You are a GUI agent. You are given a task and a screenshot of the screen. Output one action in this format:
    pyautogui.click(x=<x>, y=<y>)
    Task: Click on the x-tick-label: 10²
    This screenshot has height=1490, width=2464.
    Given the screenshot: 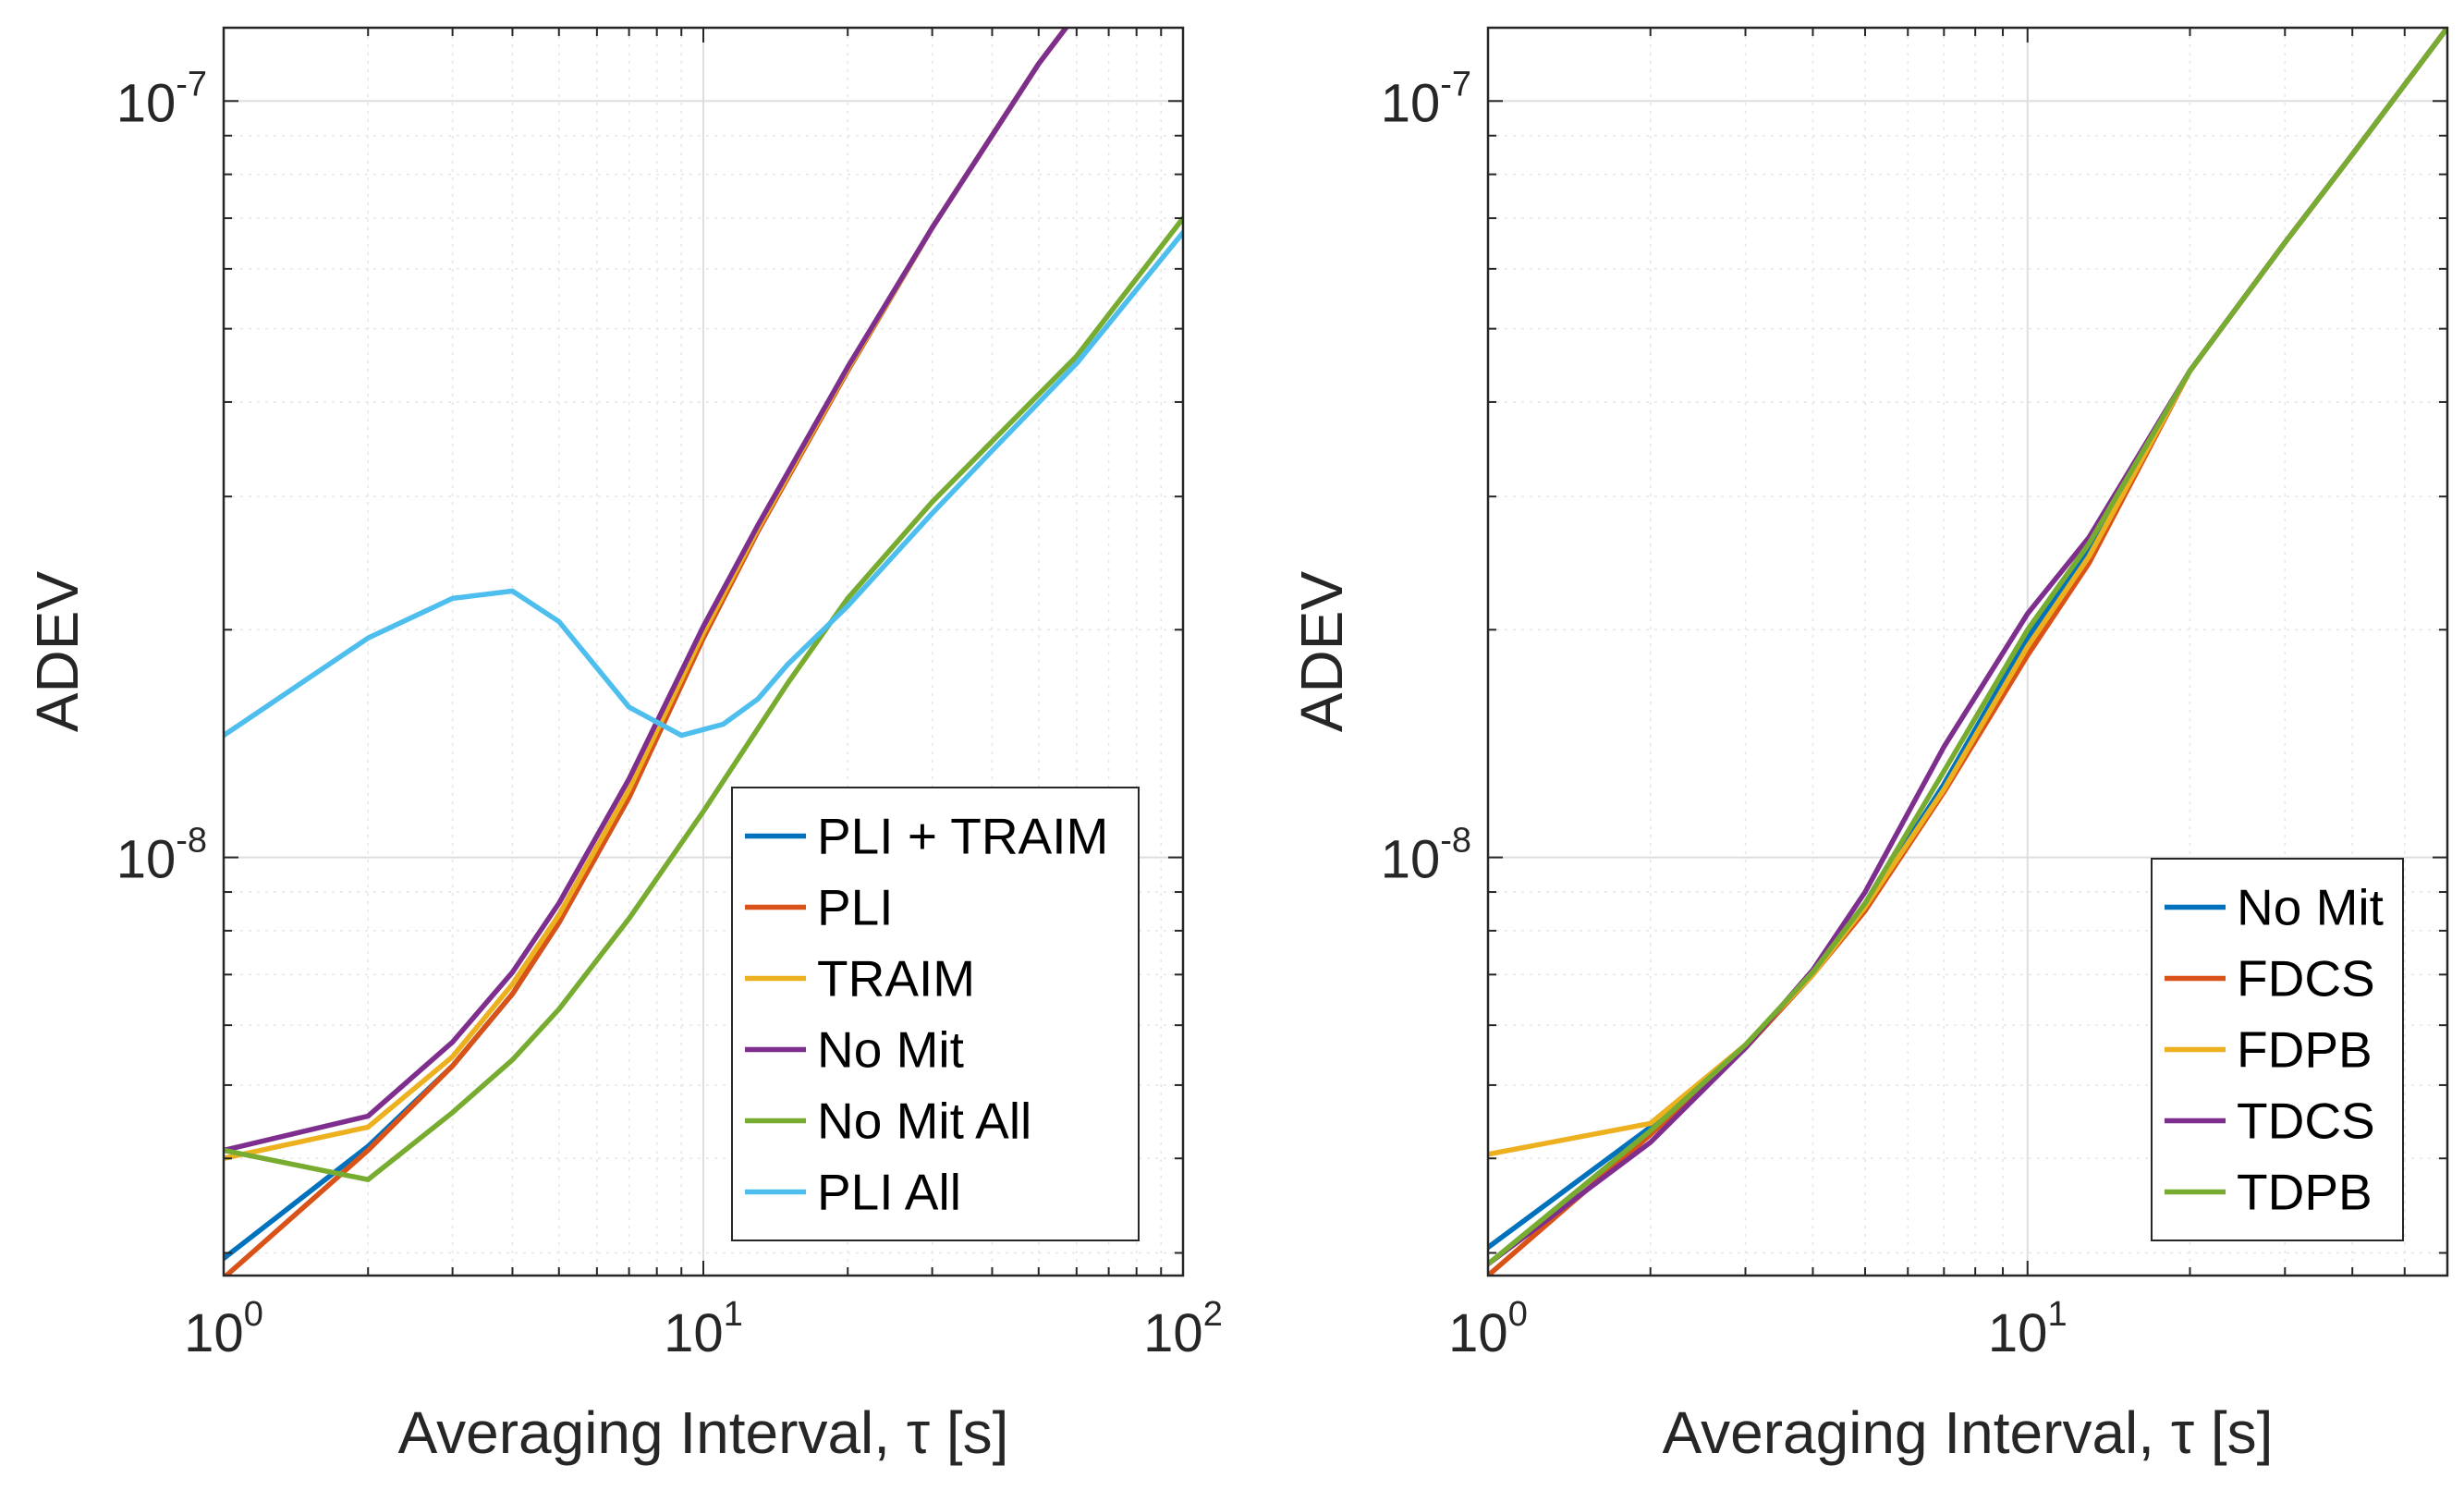 What is the action you would take?
    pyautogui.click(x=1183, y=1329)
    